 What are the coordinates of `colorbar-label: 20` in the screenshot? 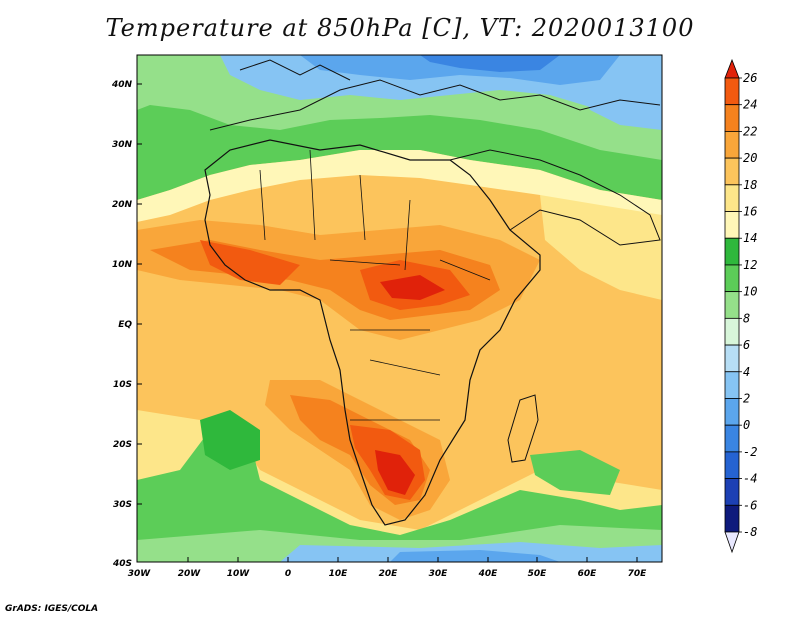 It's located at (750, 158).